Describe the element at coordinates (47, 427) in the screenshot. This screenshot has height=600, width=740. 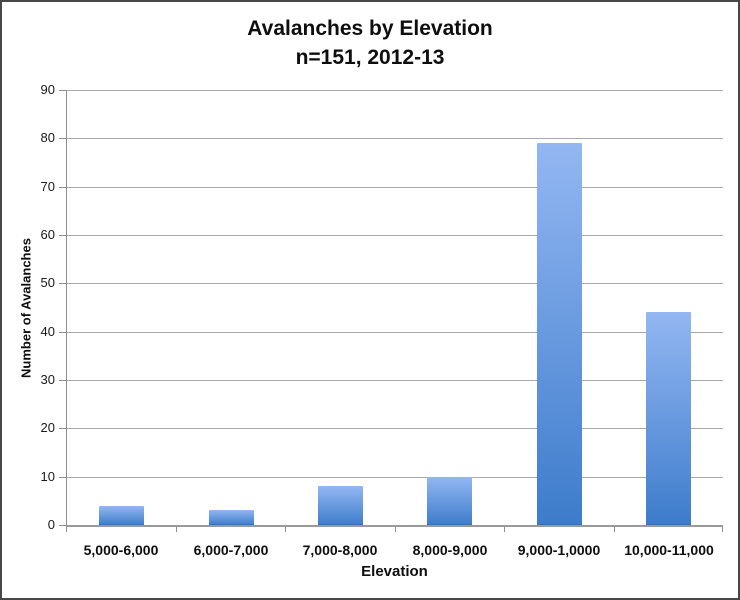
I see `y-tick-label: 20` at that location.